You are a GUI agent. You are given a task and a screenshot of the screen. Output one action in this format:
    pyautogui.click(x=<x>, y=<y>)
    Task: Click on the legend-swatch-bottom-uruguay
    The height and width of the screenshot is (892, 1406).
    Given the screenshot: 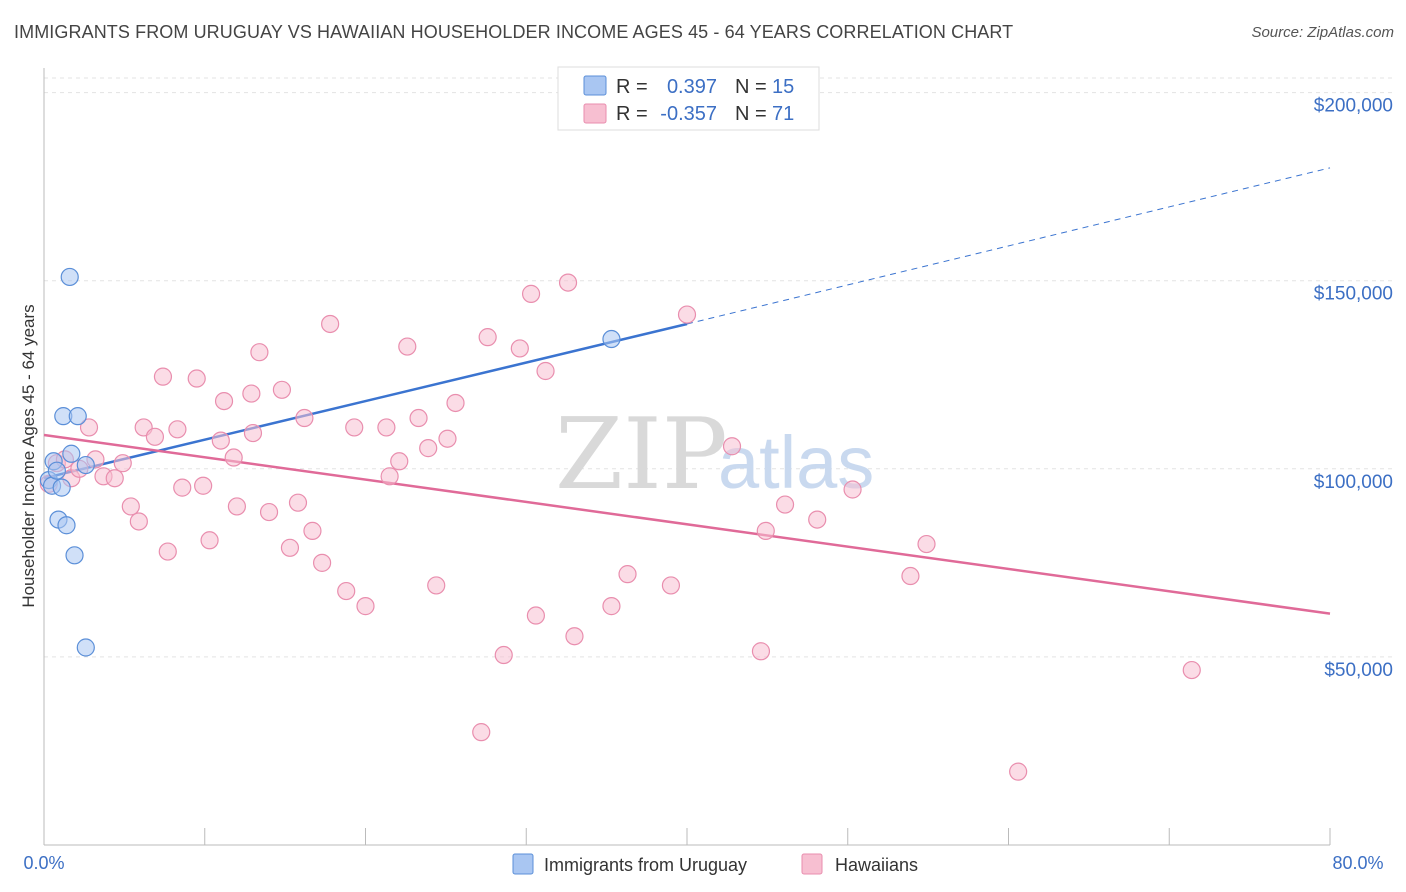 What is the action you would take?
    pyautogui.click(x=523, y=864)
    